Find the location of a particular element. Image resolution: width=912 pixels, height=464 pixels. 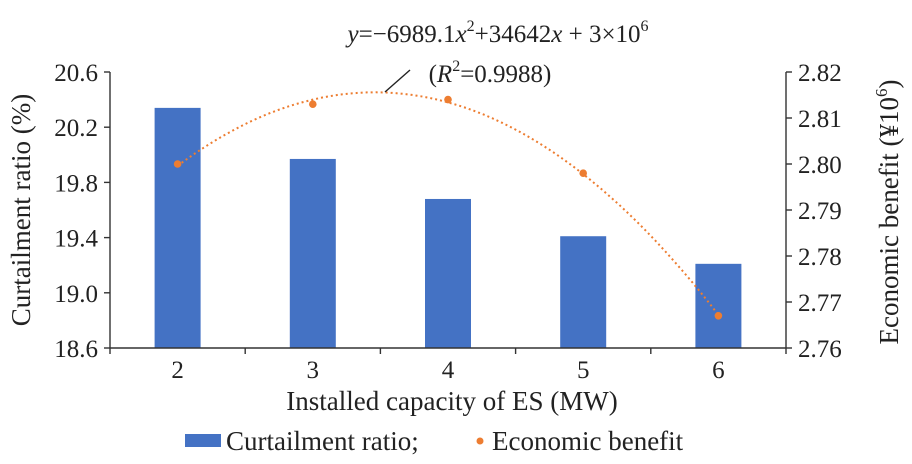

left-tick-label: 18.6 is located at coordinates (76, 349).